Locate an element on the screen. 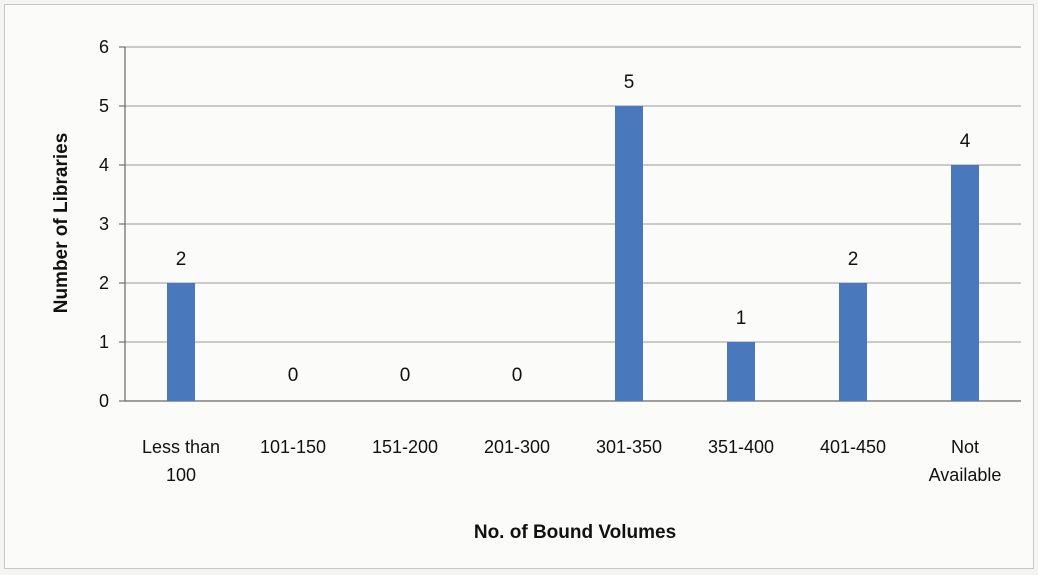 Image resolution: width=1038 pixels, height=575 pixels. data-label: 5 is located at coordinates (629, 82).